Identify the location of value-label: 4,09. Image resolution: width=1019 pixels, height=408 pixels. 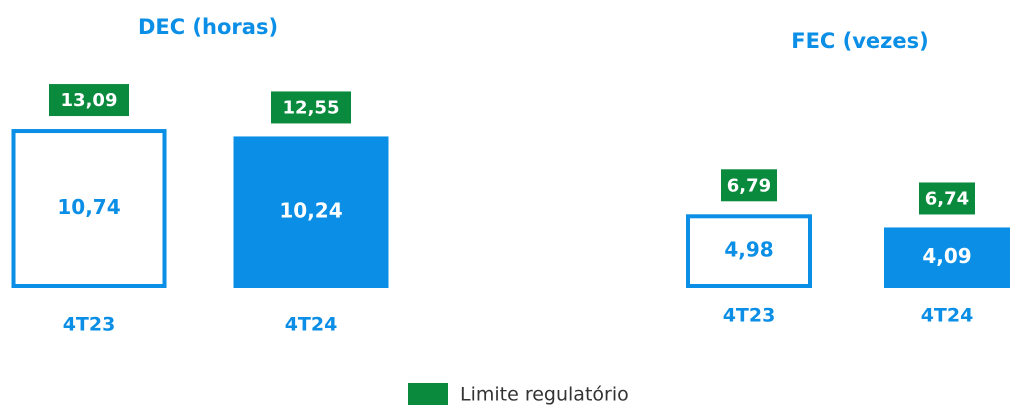
(946, 256).